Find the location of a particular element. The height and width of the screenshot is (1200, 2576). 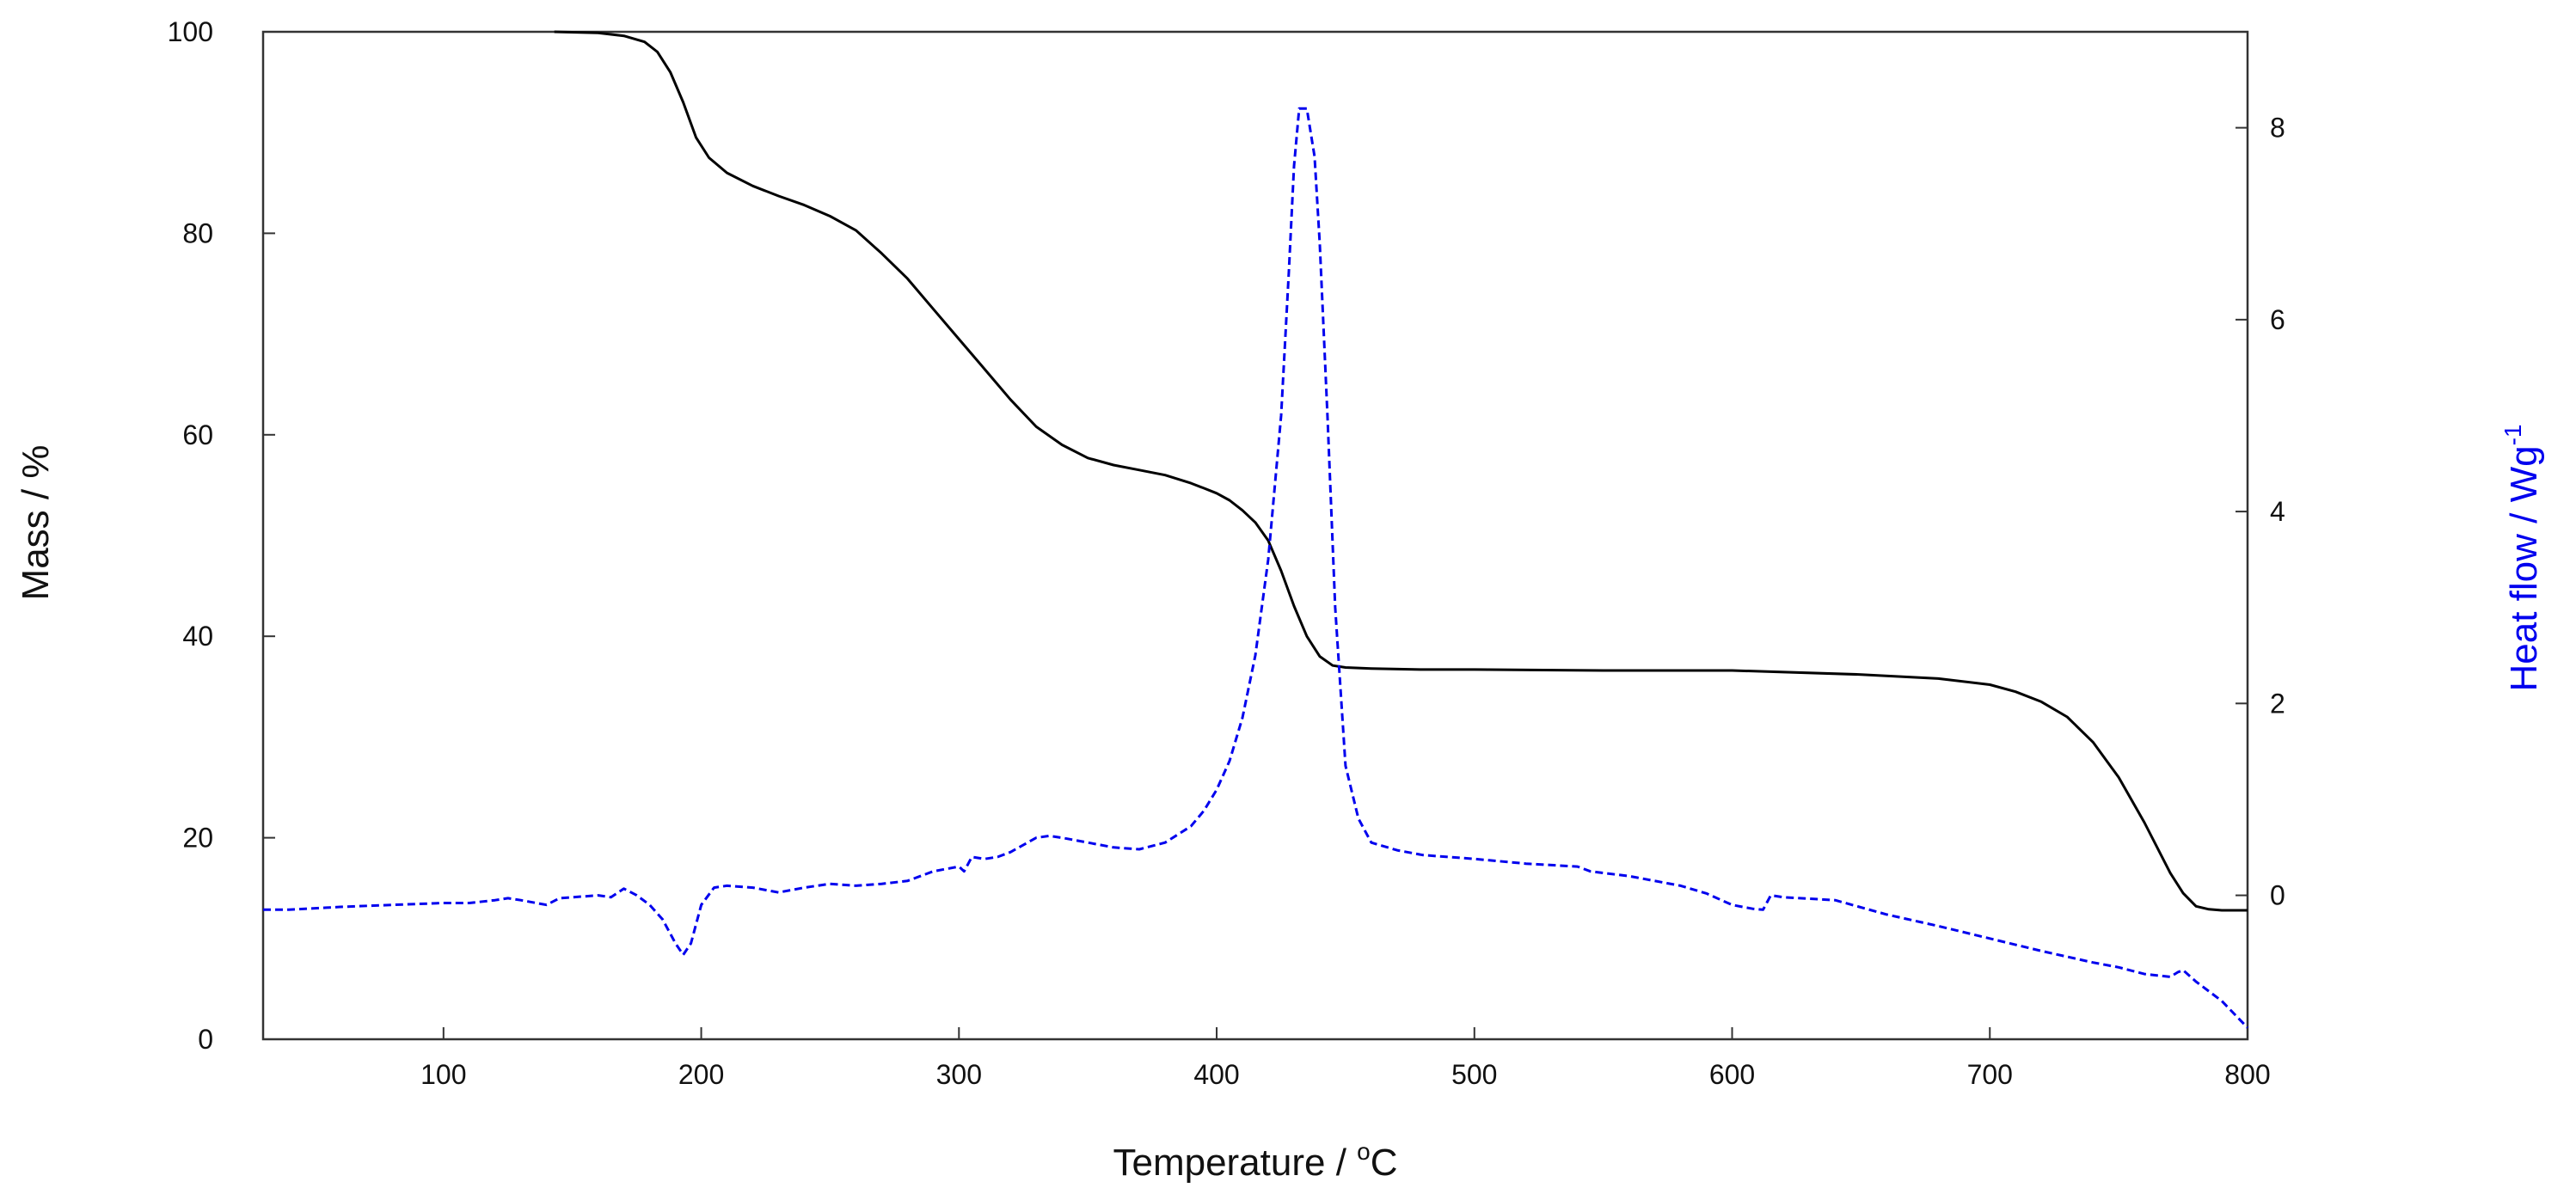

x-axis-title: Temperature / oC is located at coordinates (1255, 1161).